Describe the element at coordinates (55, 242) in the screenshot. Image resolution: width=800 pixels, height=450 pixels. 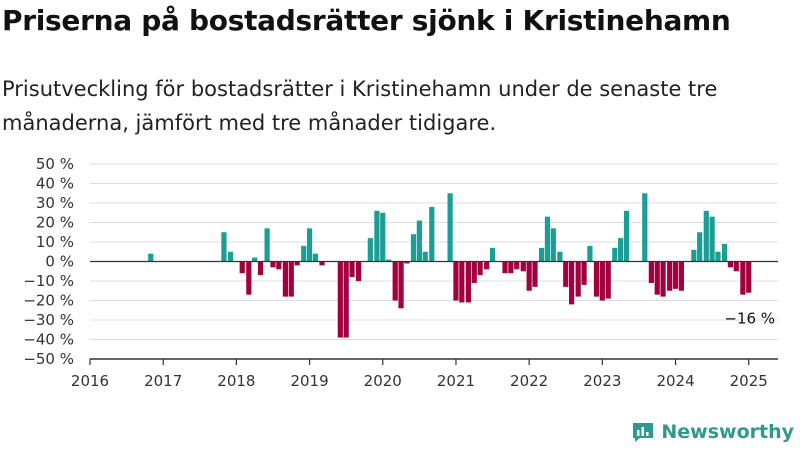
I see `y-tick-label: 10 %` at that location.